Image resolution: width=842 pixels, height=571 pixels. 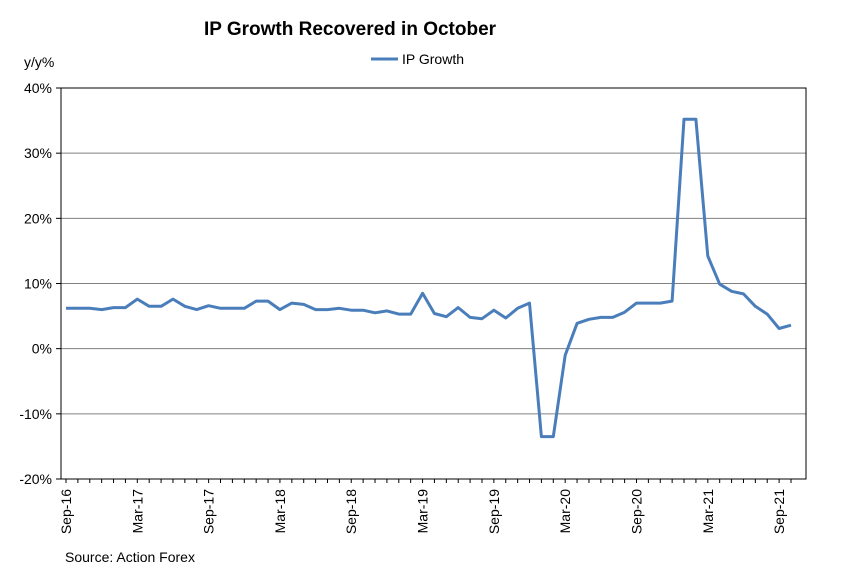 What do you see at coordinates (39, 62) in the screenshot?
I see `y-axis-label: y/y%` at bounding box center [39, 62].